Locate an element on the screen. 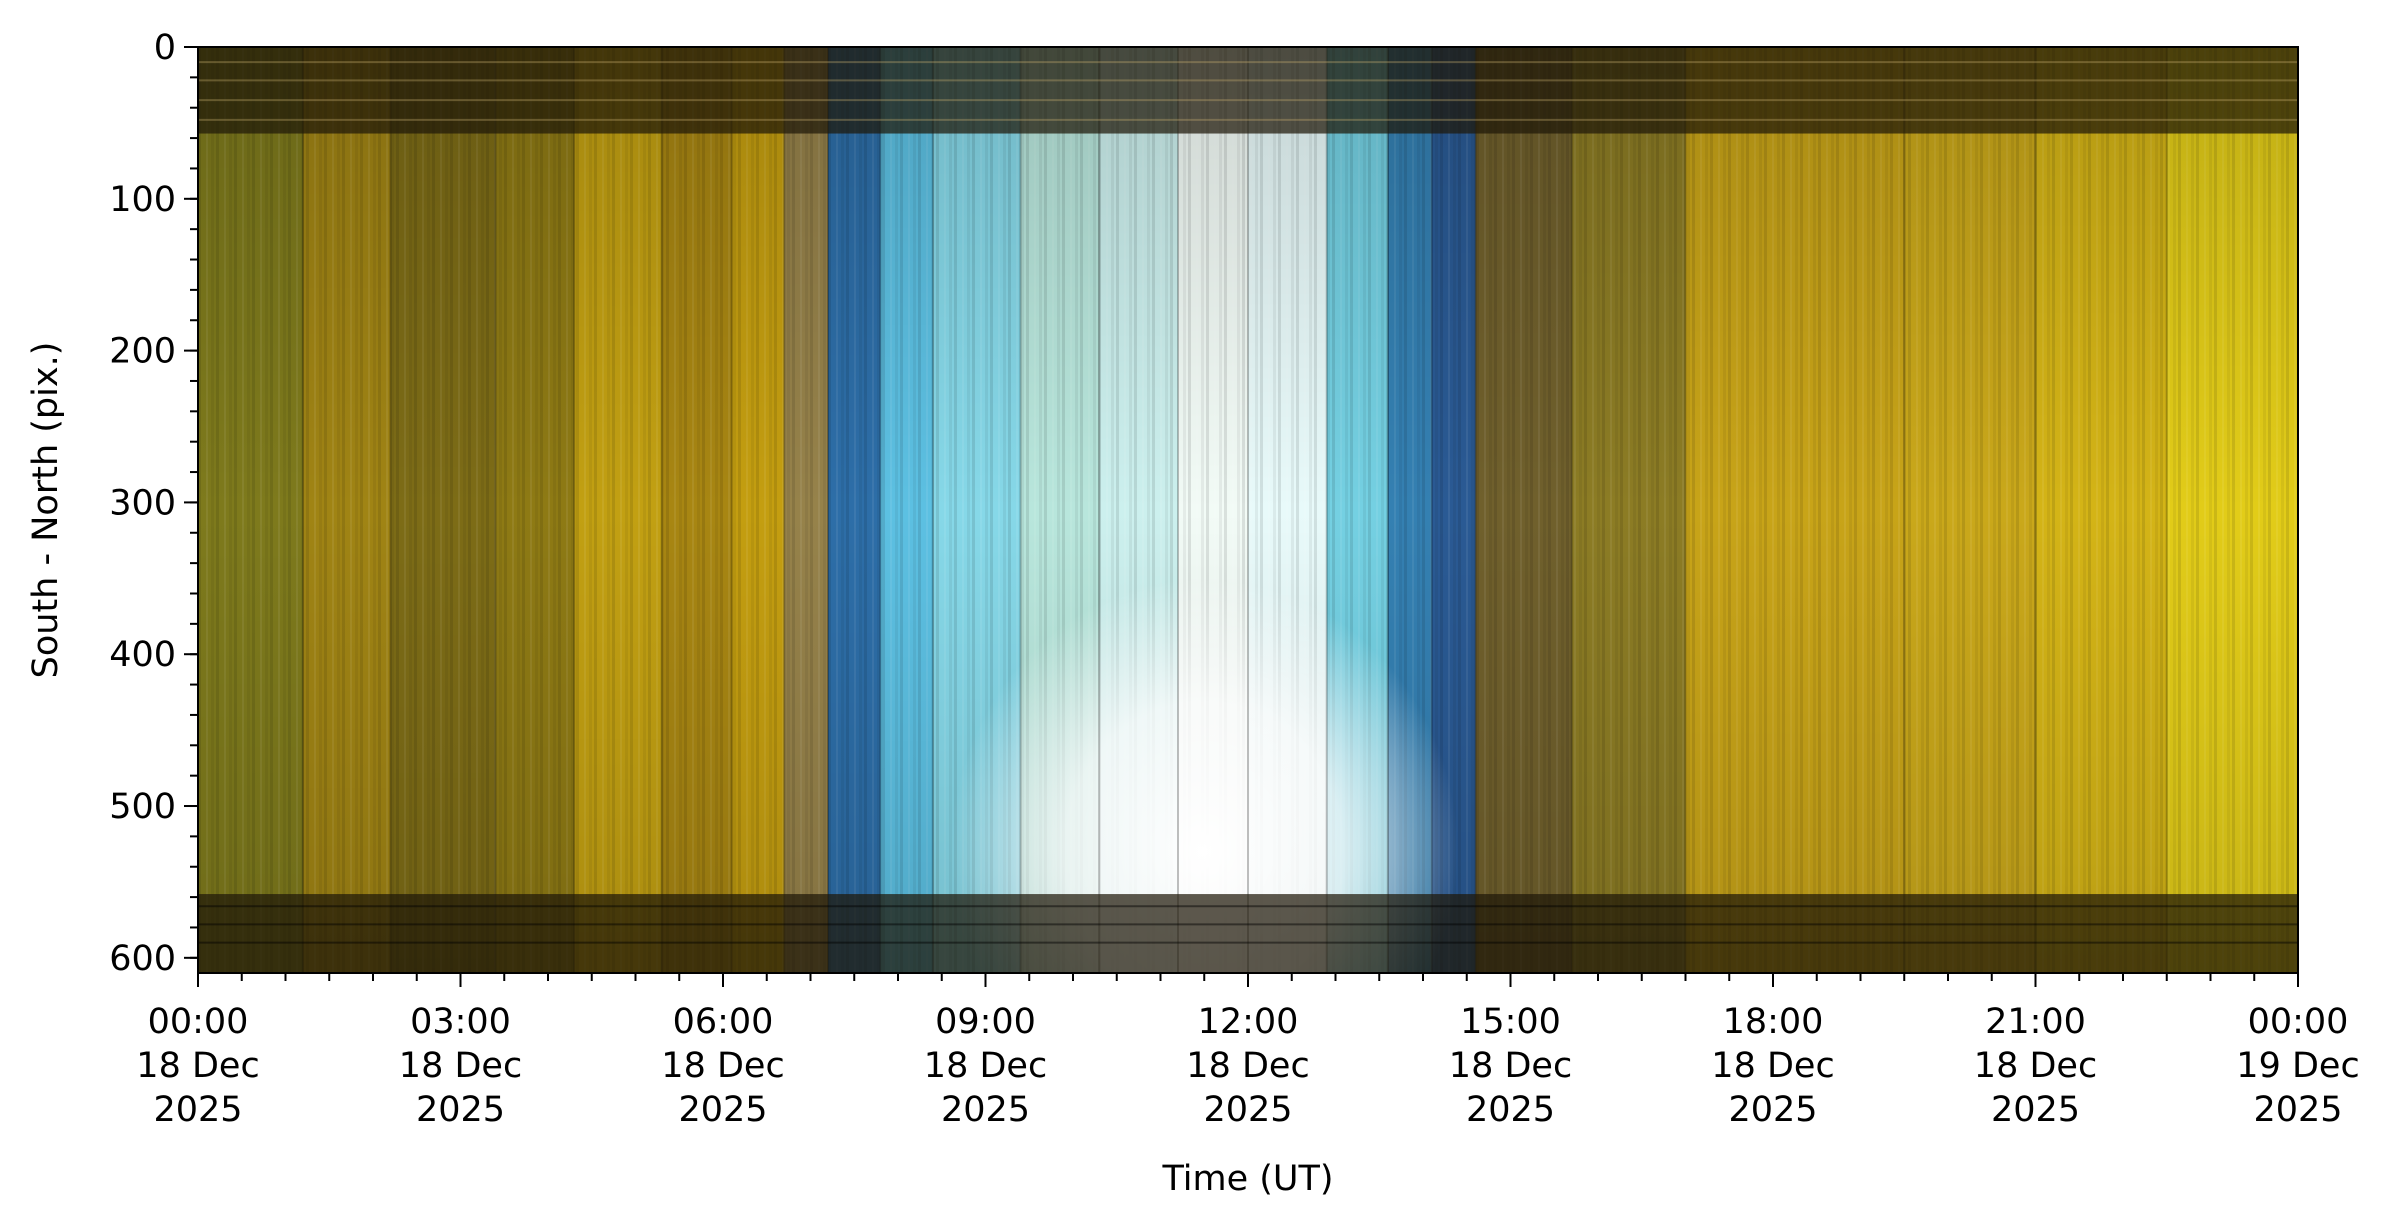 Image resolution: width=2393 pixels, height=1232 pixels. x-tick-label: 18:00 18 Dec 2025 is located at coordinates (1772, 1066).